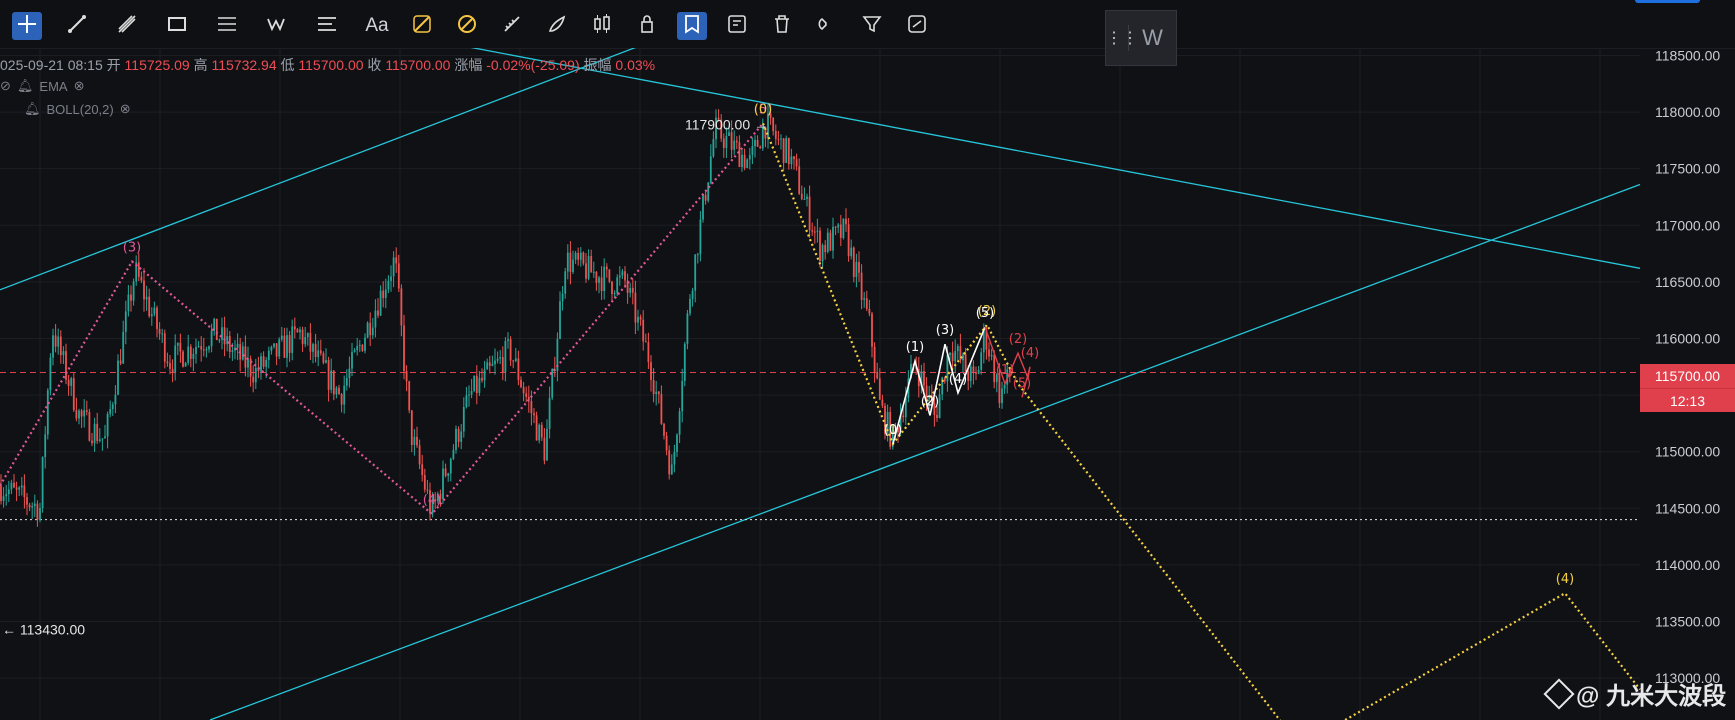 The width and height of the screenshot is (1735, 720). What do you see at coordinates (277, 26) in the screenshot?
I see `wave-tool` at bounding box center [277, 26].